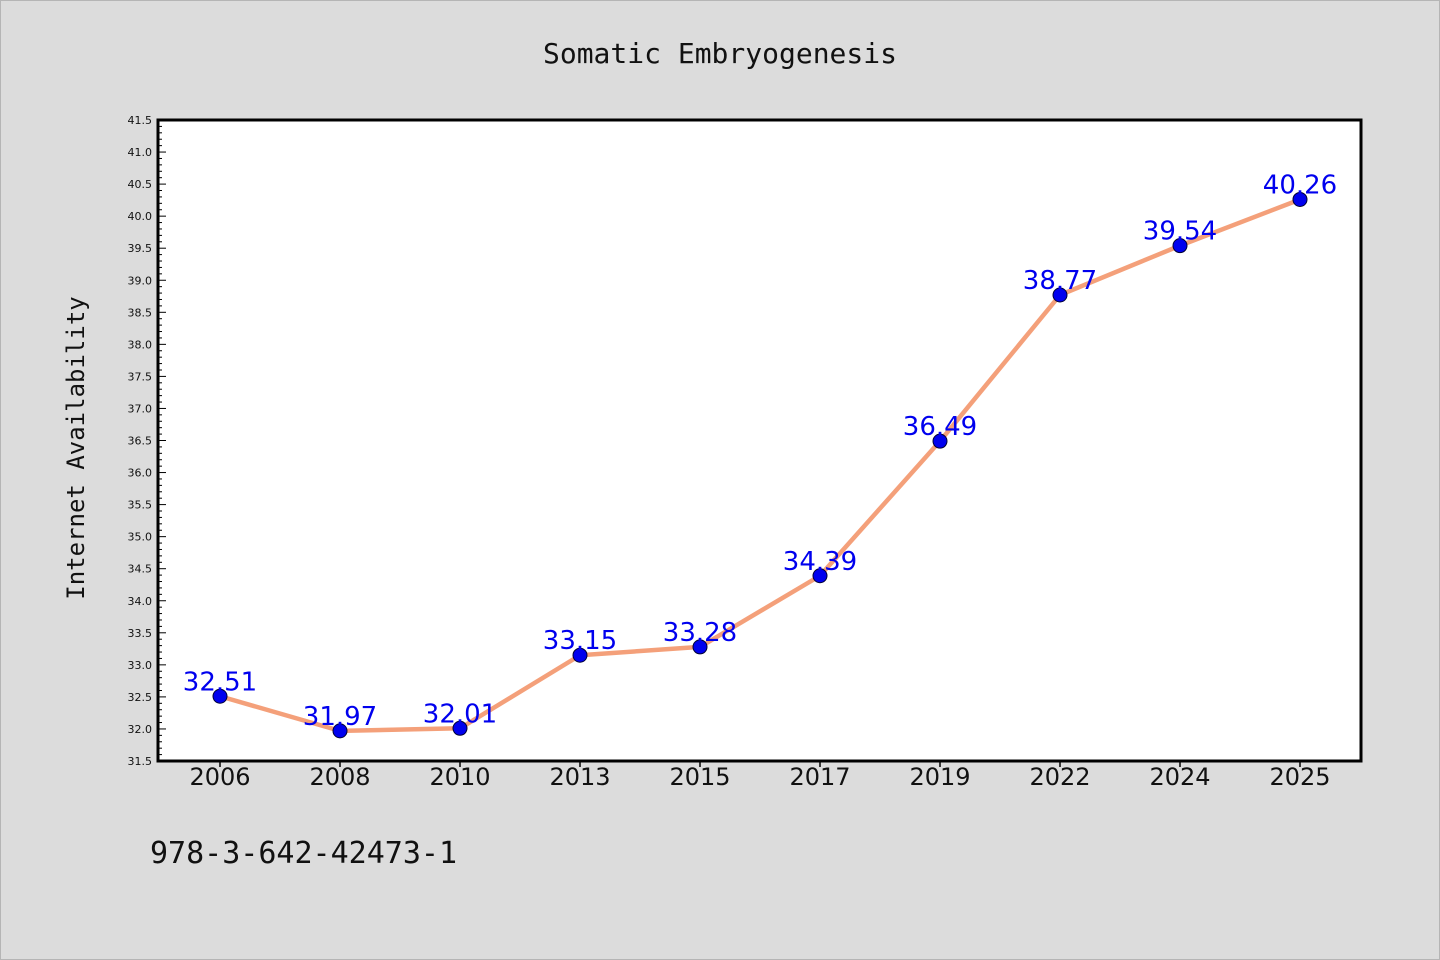 The height and width of the screenshot is (960, 1440). I want to click on data-label: 38.77, so click(1060, 281).